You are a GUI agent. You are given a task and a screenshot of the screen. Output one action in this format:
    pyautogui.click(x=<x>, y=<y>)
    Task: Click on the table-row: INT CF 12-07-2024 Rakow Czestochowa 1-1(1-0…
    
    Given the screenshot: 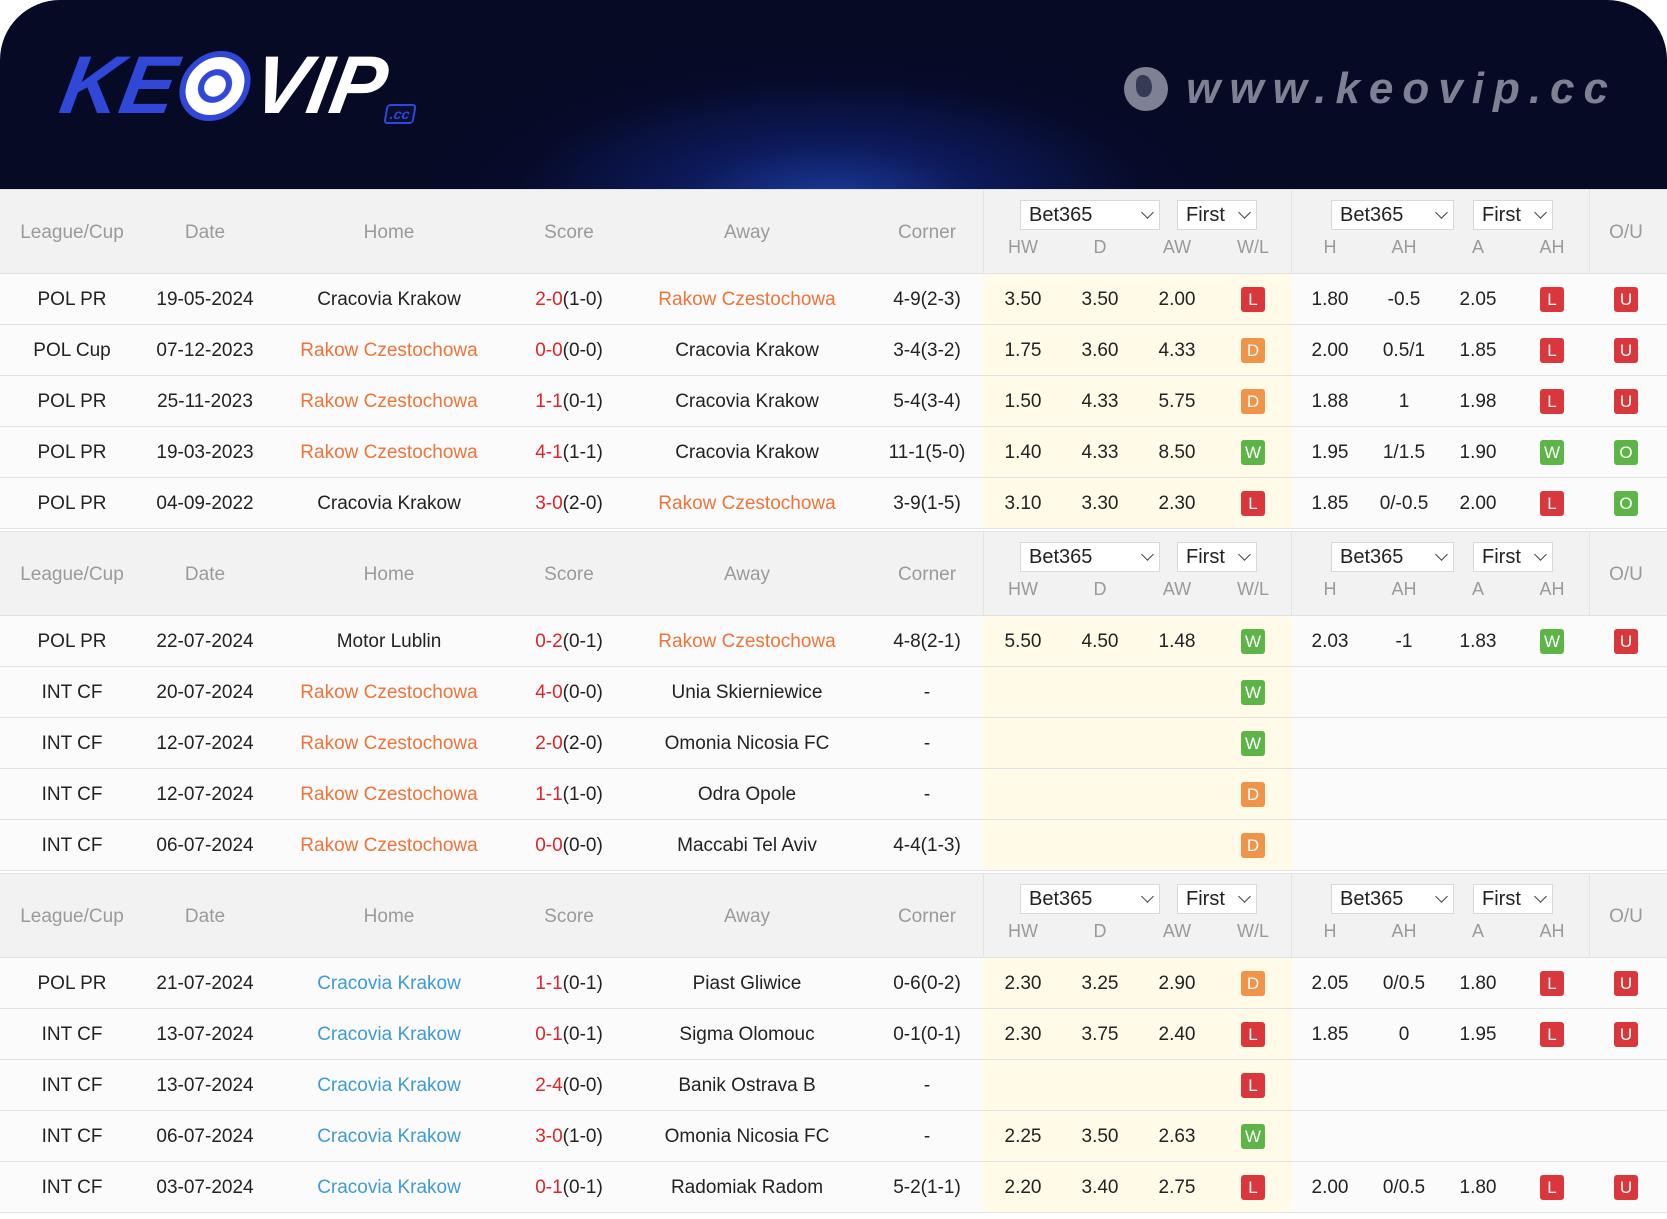 What is the action you would take?
    pyautogui.click(x=833, y=794)
    